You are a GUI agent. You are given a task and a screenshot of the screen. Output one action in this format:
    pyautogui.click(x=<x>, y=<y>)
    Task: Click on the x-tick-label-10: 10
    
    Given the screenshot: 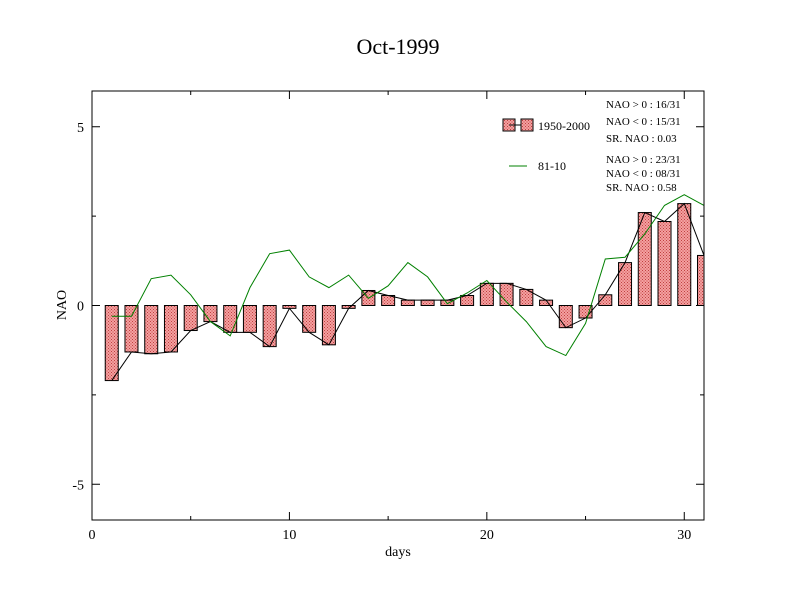 What is the action you would take?
    pyautogui.click(x=289, y=535)
    